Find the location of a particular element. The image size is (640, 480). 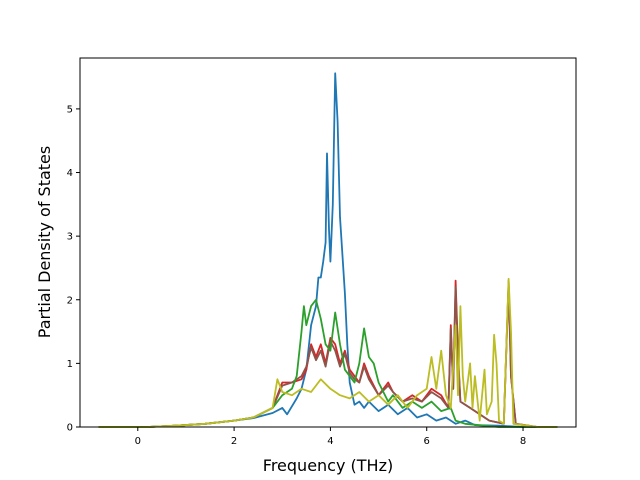

y-tick-label: 2 is located at coordinates (70, 300).